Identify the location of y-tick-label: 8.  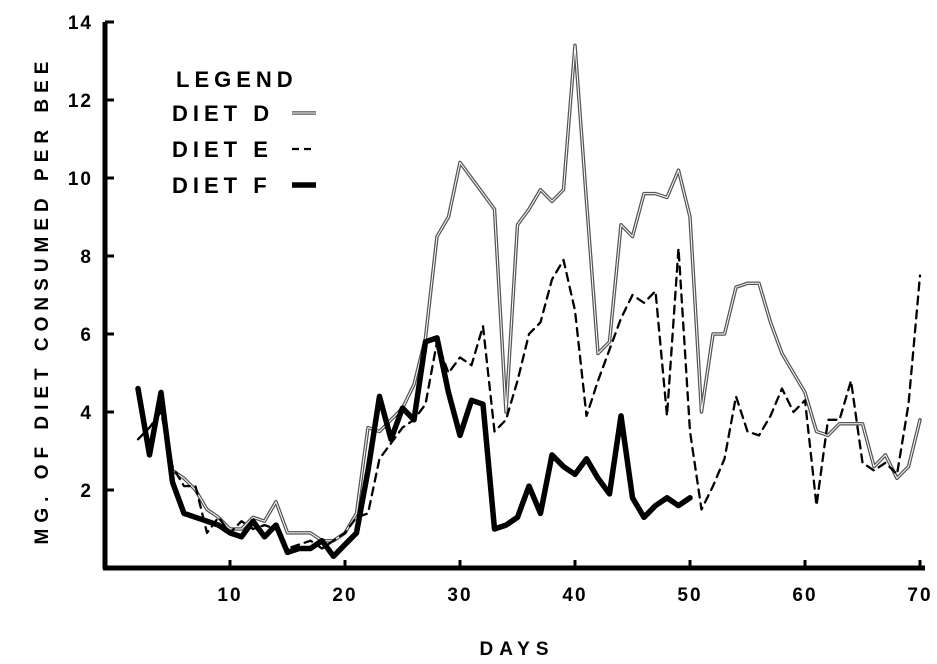
(86, 257).